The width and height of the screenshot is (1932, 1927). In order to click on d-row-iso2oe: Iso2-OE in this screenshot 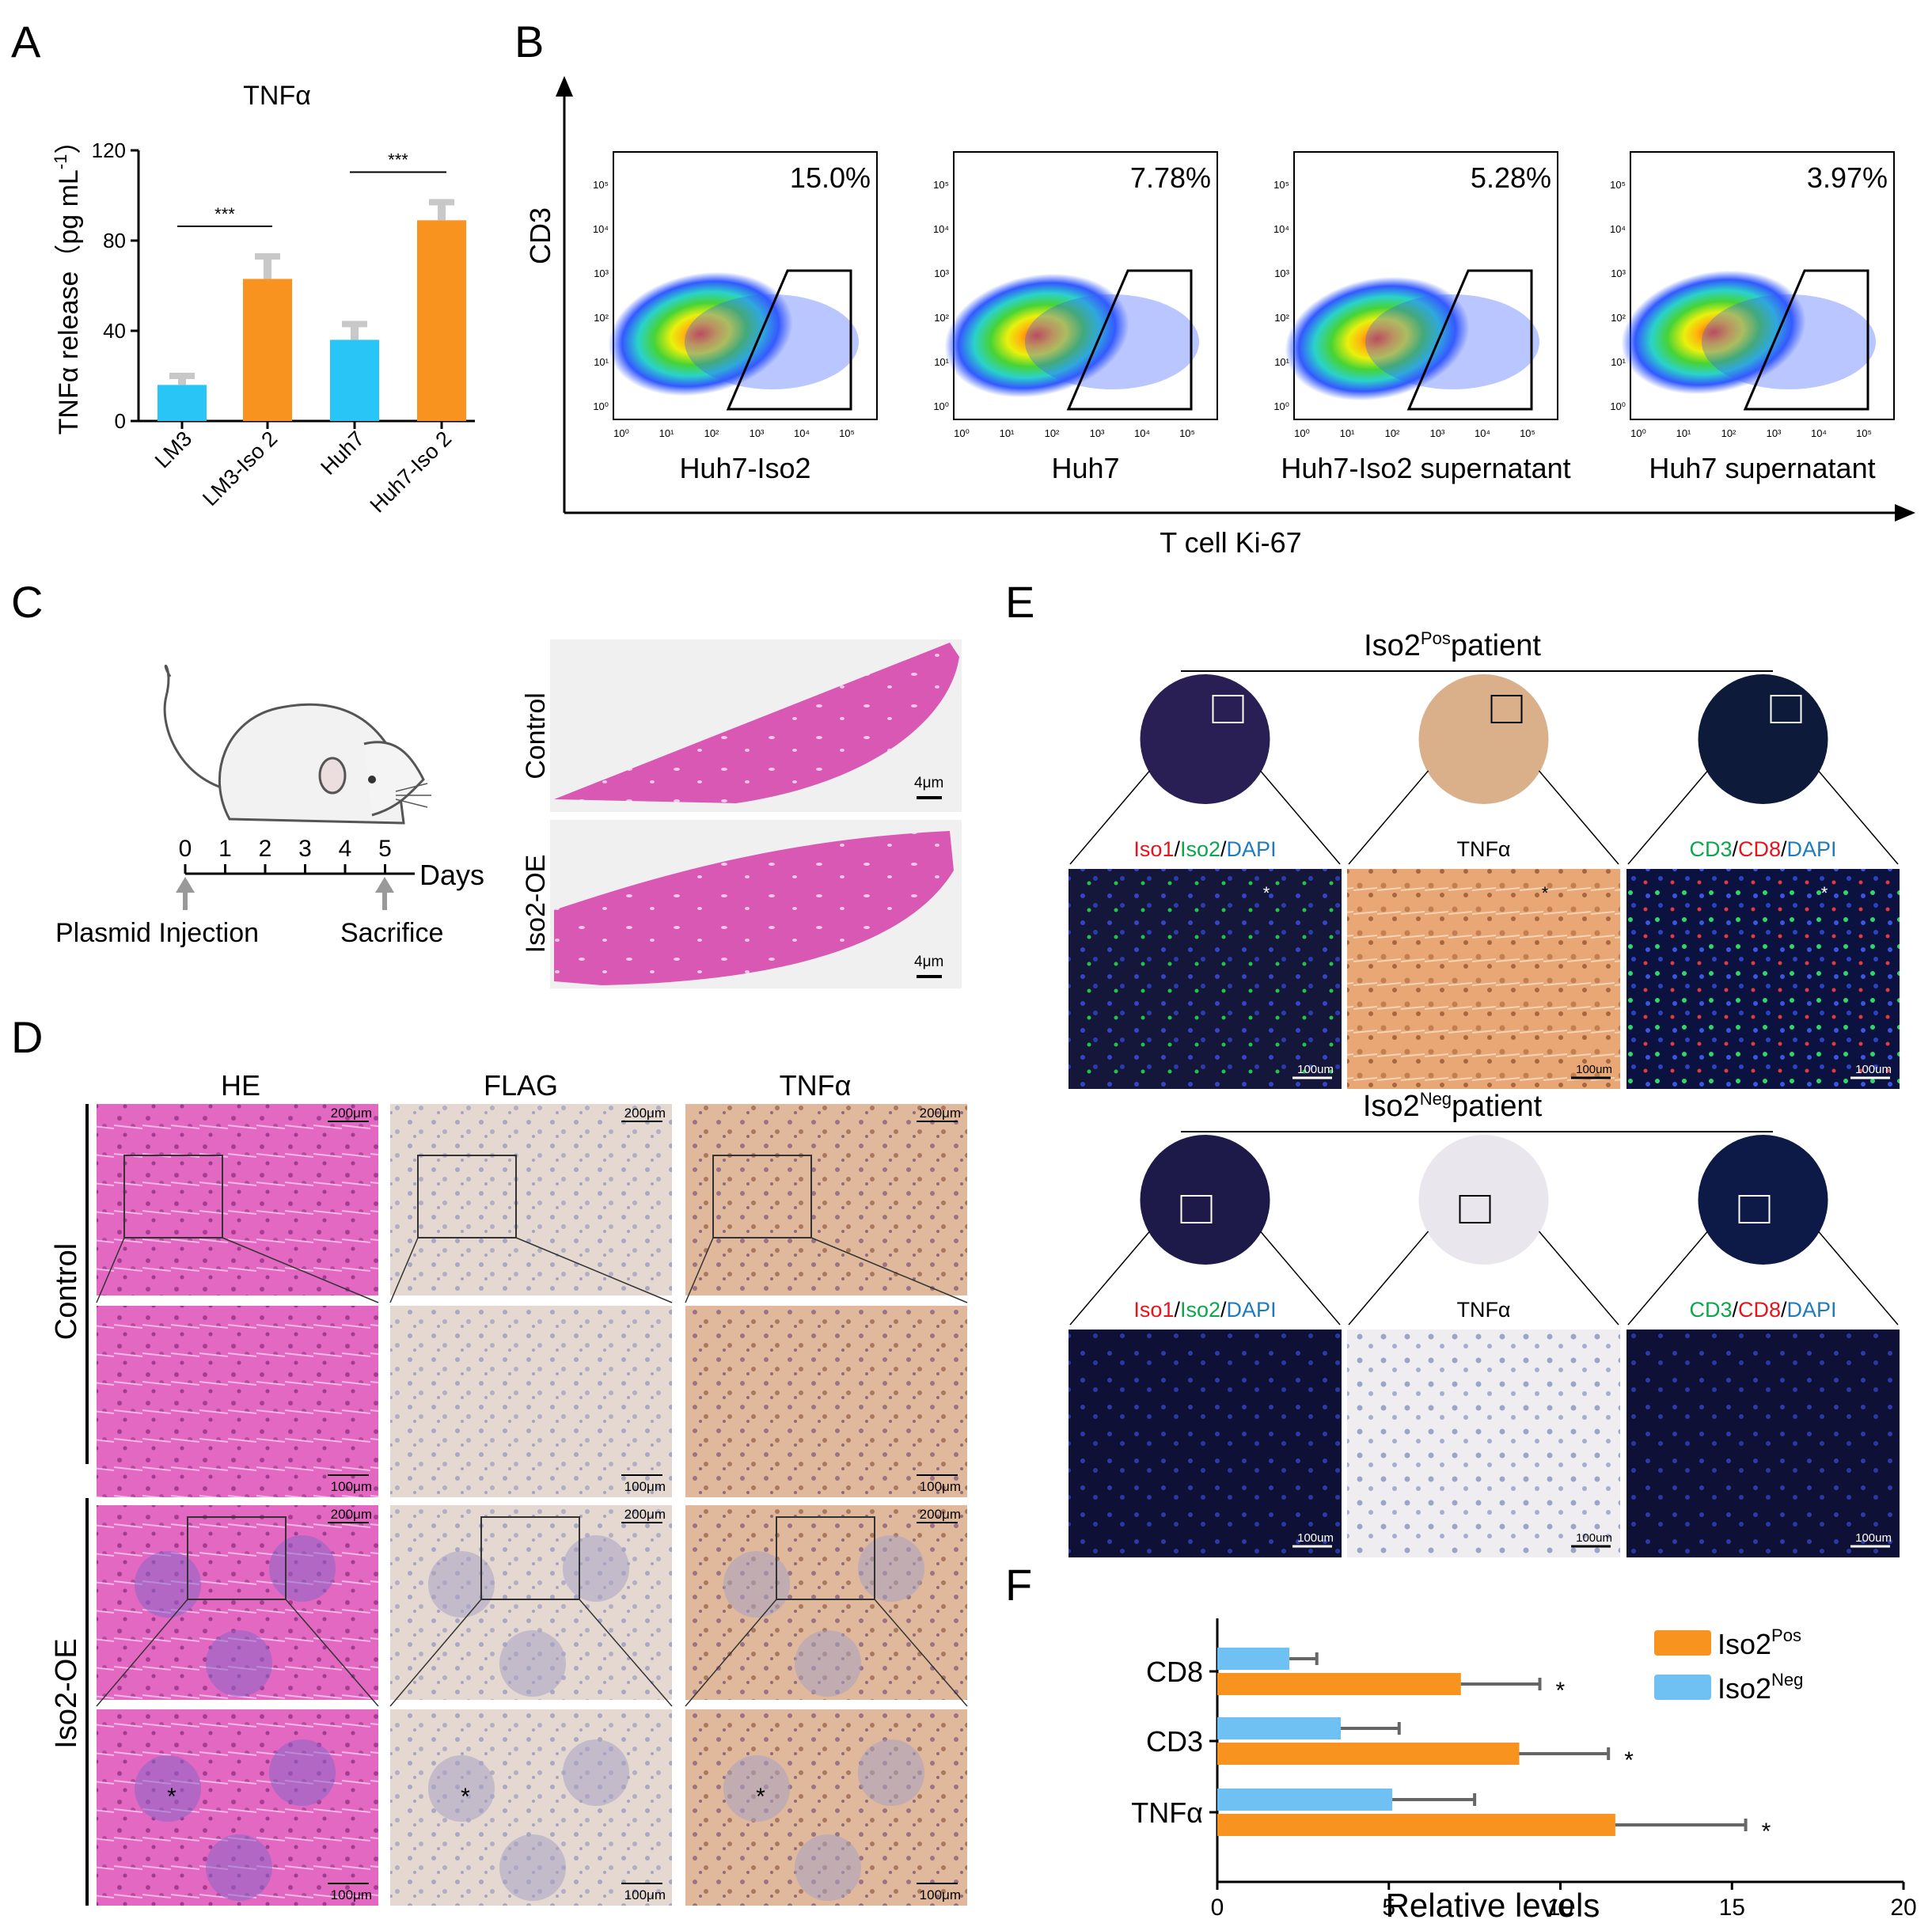, I will do `click(66, 1693)`.